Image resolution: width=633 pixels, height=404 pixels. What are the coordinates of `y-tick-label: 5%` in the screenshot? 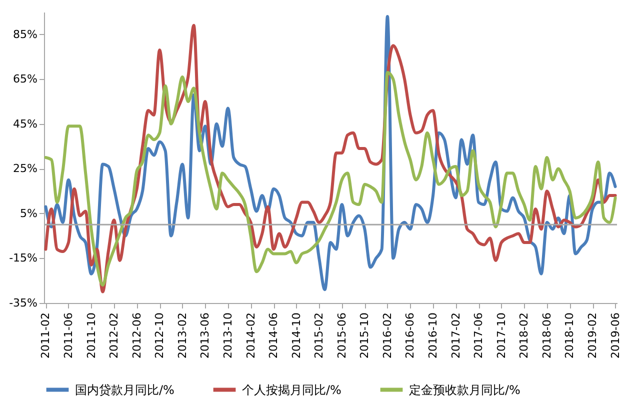 It's located at (29, 213).